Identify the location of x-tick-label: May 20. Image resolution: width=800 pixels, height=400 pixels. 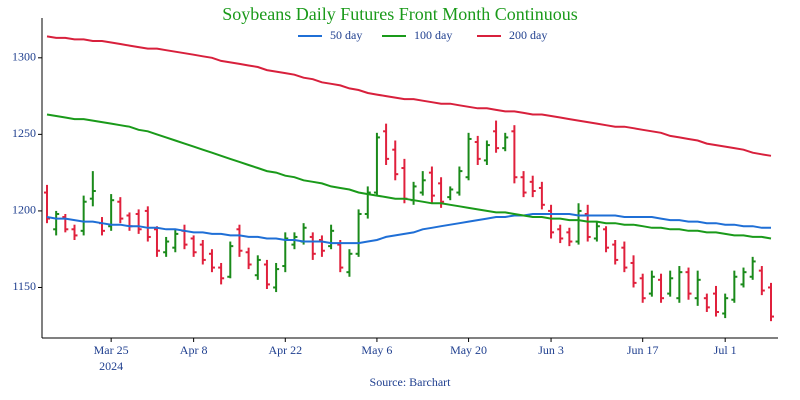
(468, 350).